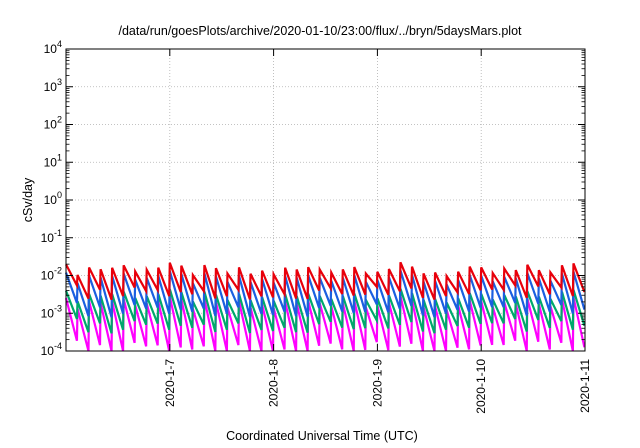  I want to click on y-tick-labels: 10⁻⁴ 10⁻³ 10⁻² 10⁻¹ 10⁰ 10¹ 10² 10³ 10⁴, so click(51, 198).